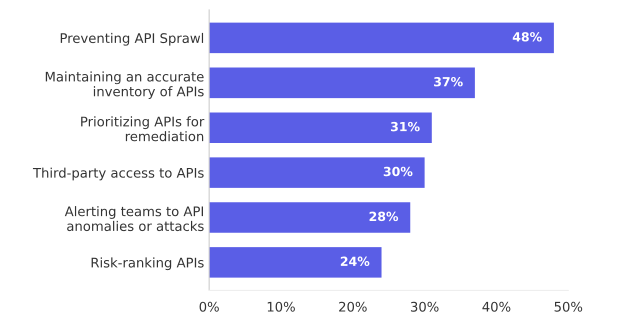  Describe the element at coordinates (125, 85) in the screenshot. I see `y-tick-label: Maintaining an accurate inventory of APIs` at that location.